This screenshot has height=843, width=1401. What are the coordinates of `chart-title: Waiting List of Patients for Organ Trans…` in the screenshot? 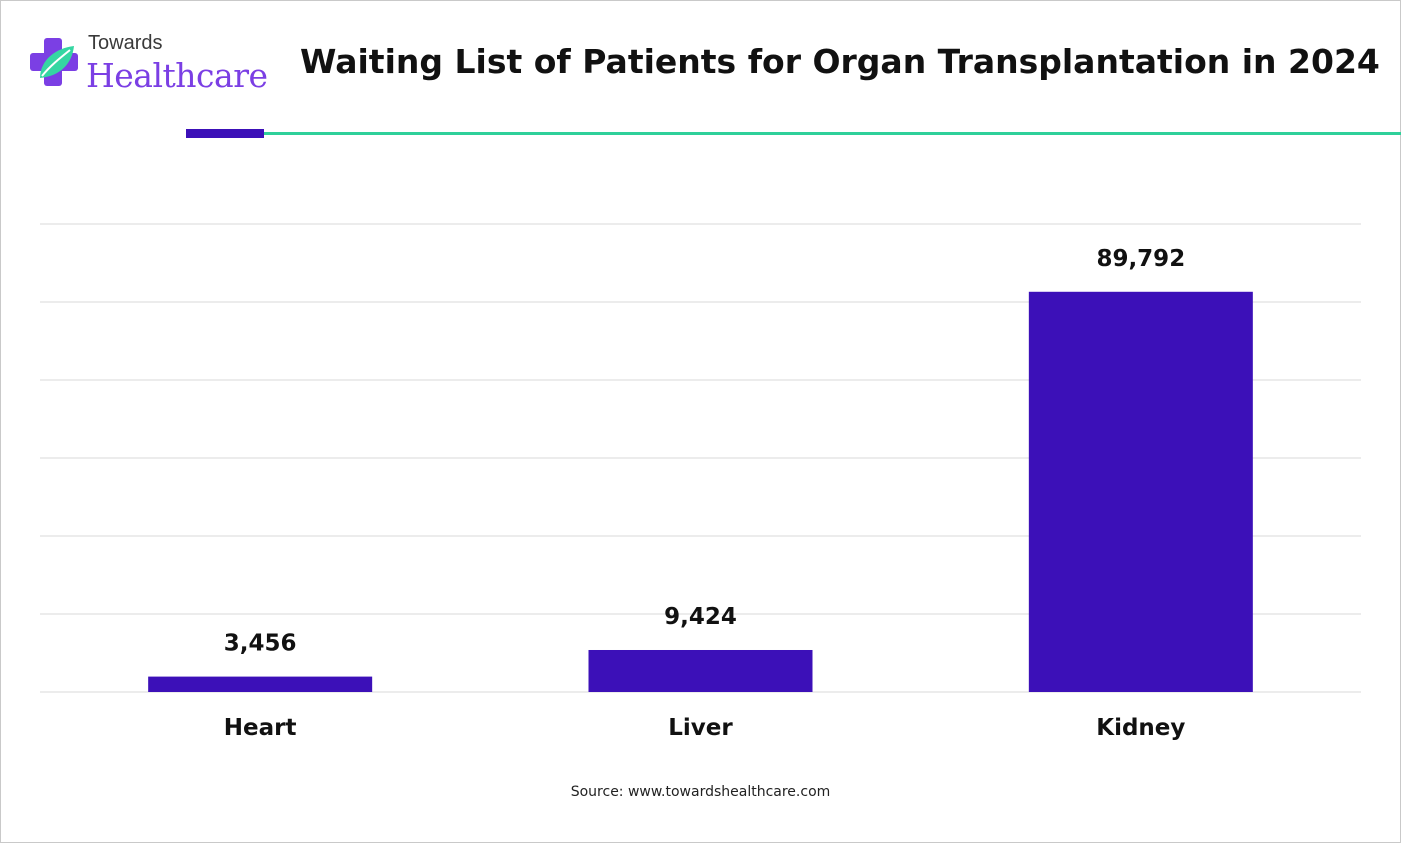 It's located at (840, 61).